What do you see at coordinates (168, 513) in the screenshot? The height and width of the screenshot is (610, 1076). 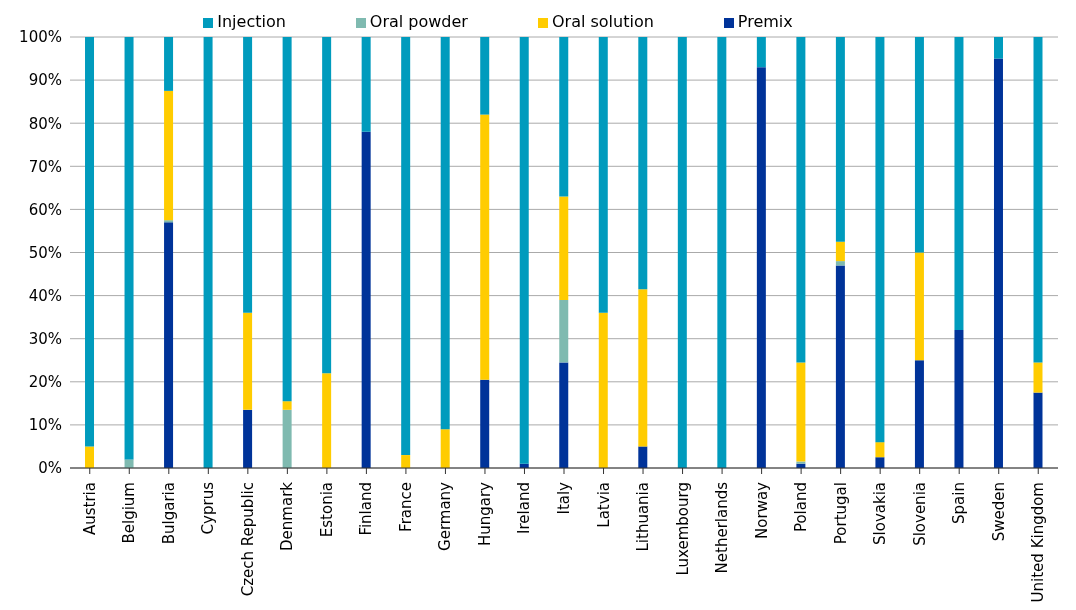 I see `x-tick-label: Bulgaria` at bounding box center [168, 513].